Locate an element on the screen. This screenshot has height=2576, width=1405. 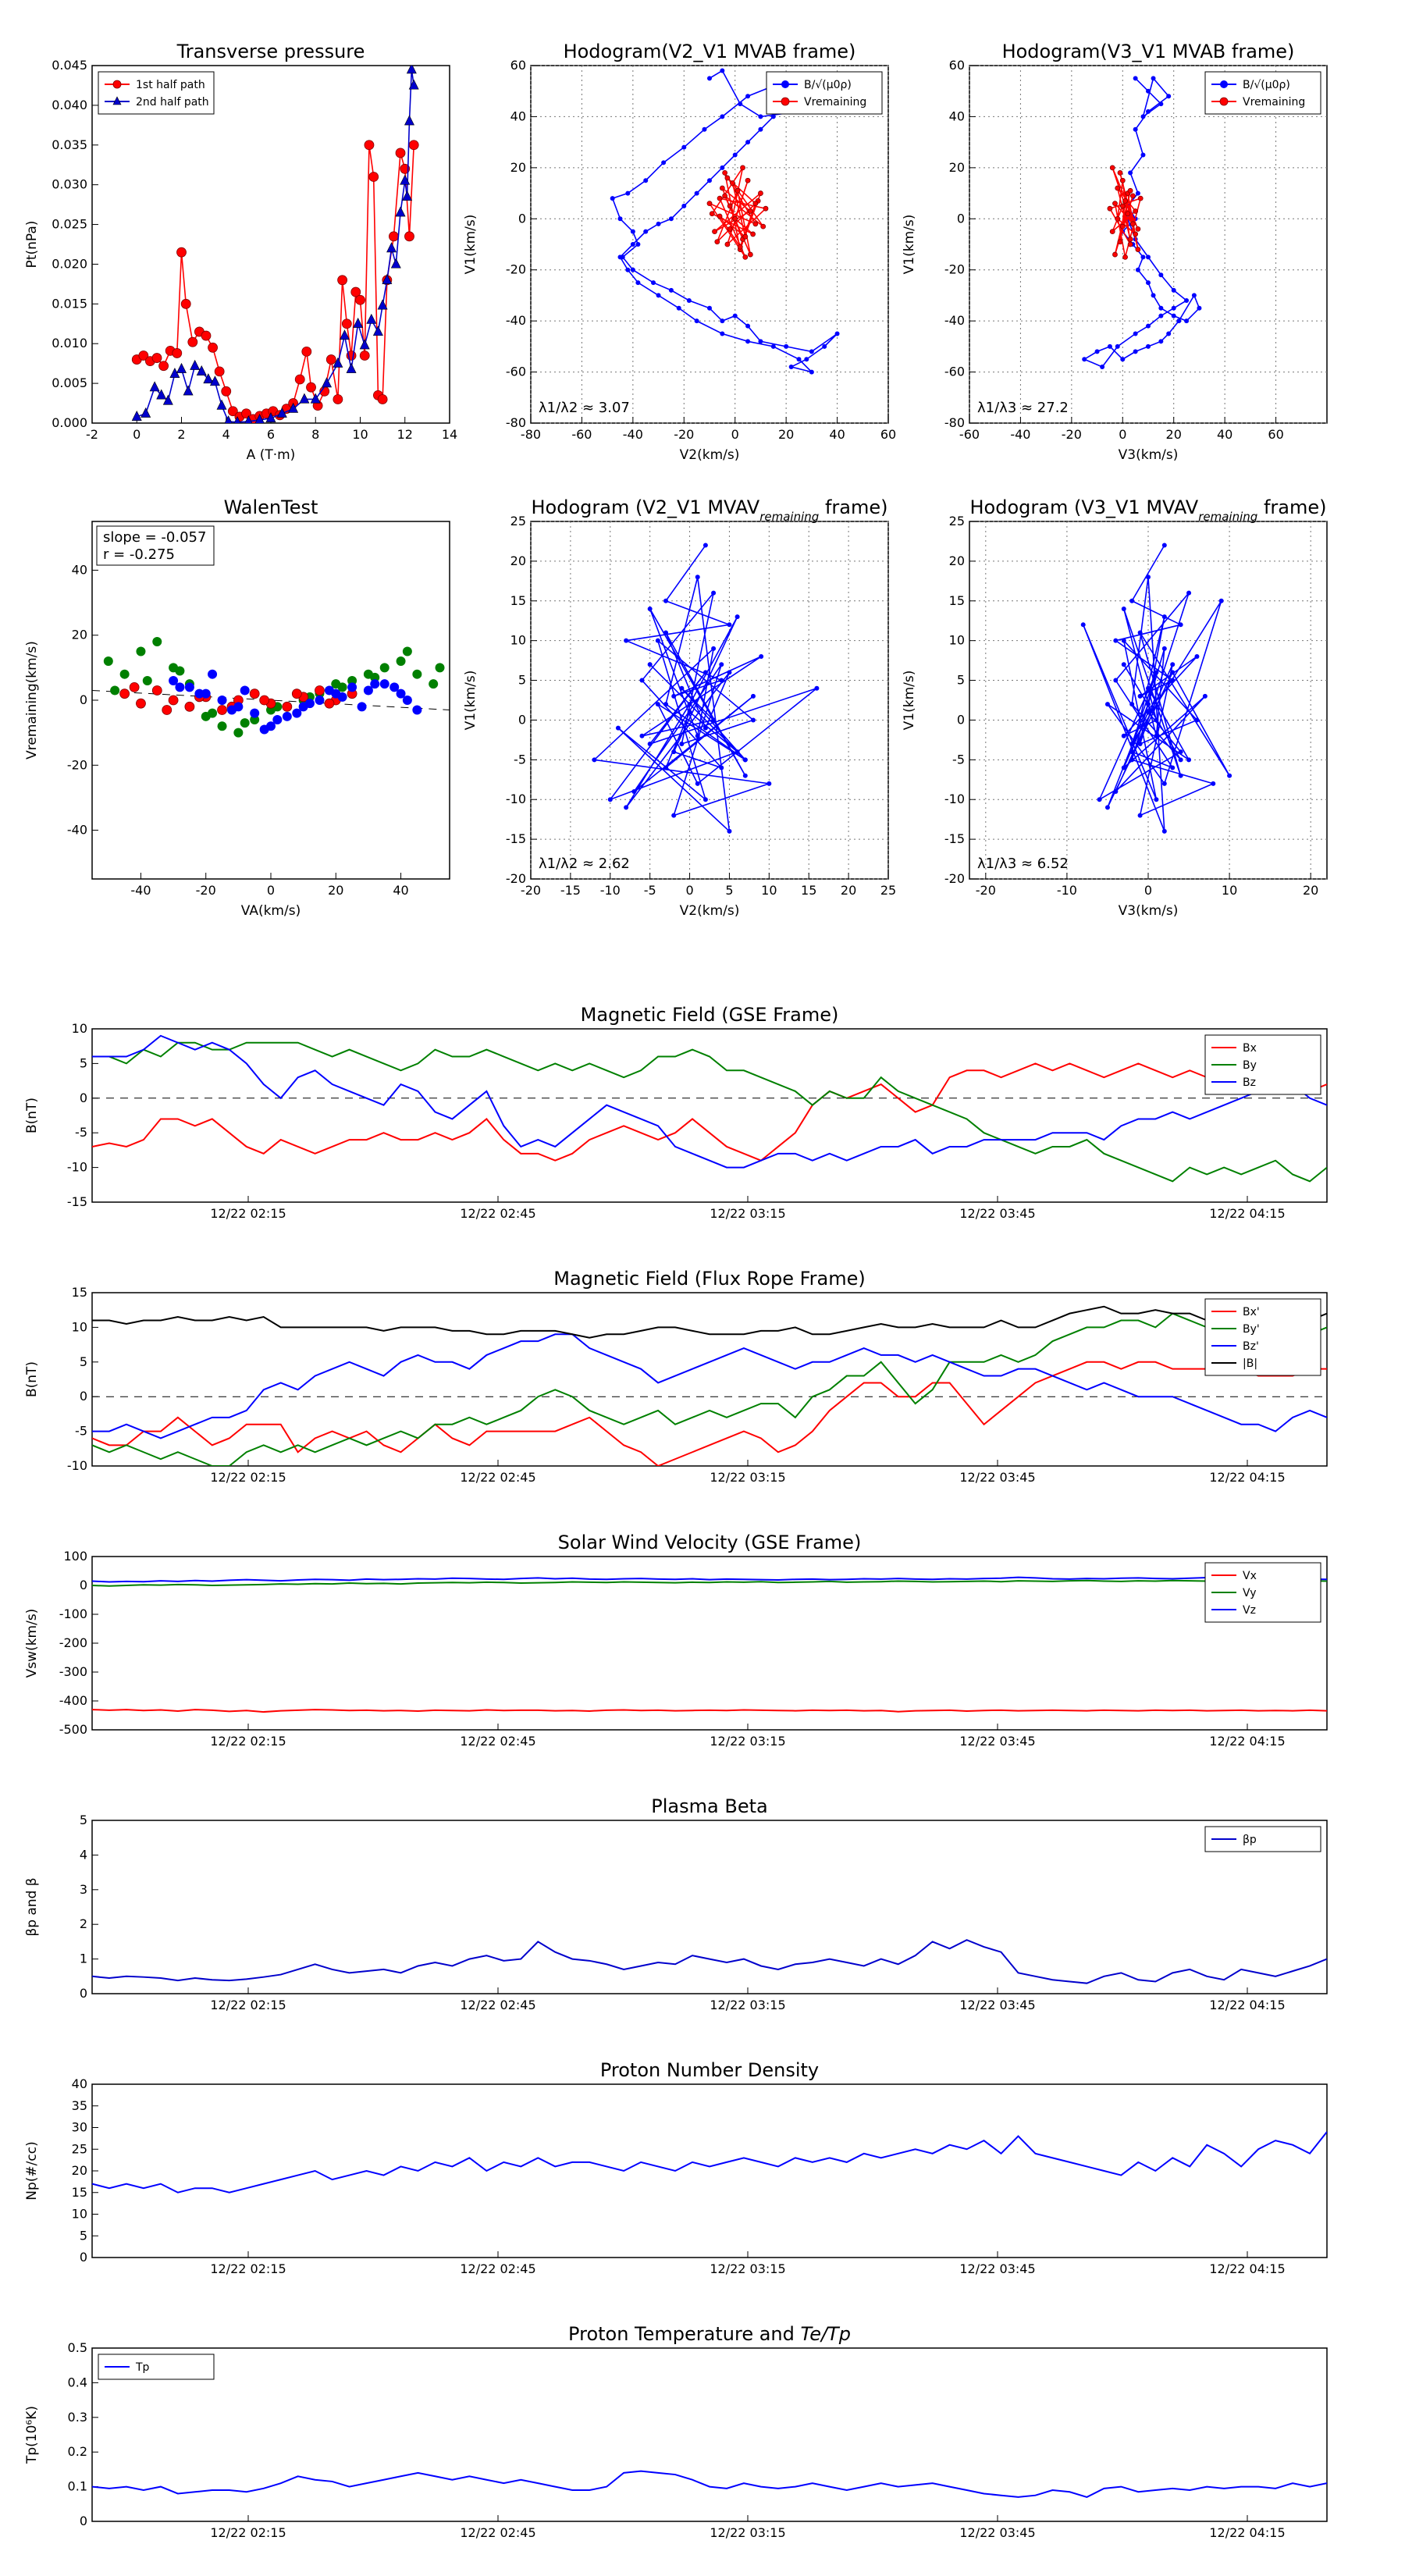
x-tick-label: 12/22 02:15 is located at coordinates (248, 1741).